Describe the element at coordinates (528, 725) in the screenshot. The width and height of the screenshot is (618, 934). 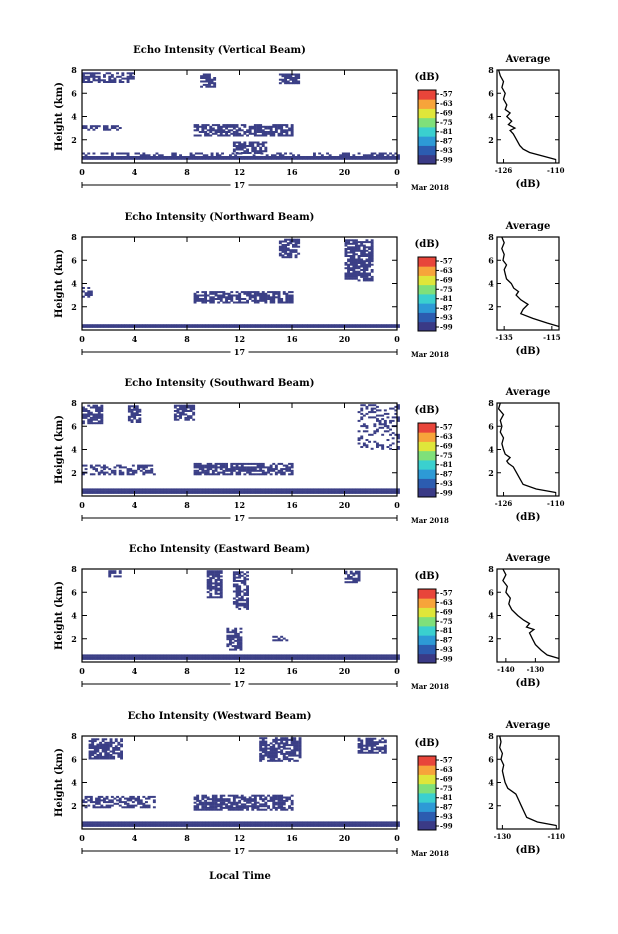
I see `profile-title: Average` at that location.